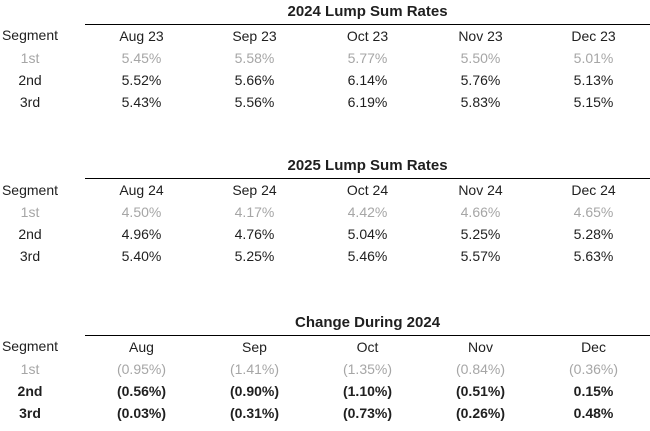 Image resolution: width=650 pixels, height=431 pixels. What do you see at coordinates (141, 368) in the screenshot?
I see `rate-cell: (0.95%)` at bounding box center [141, 368].